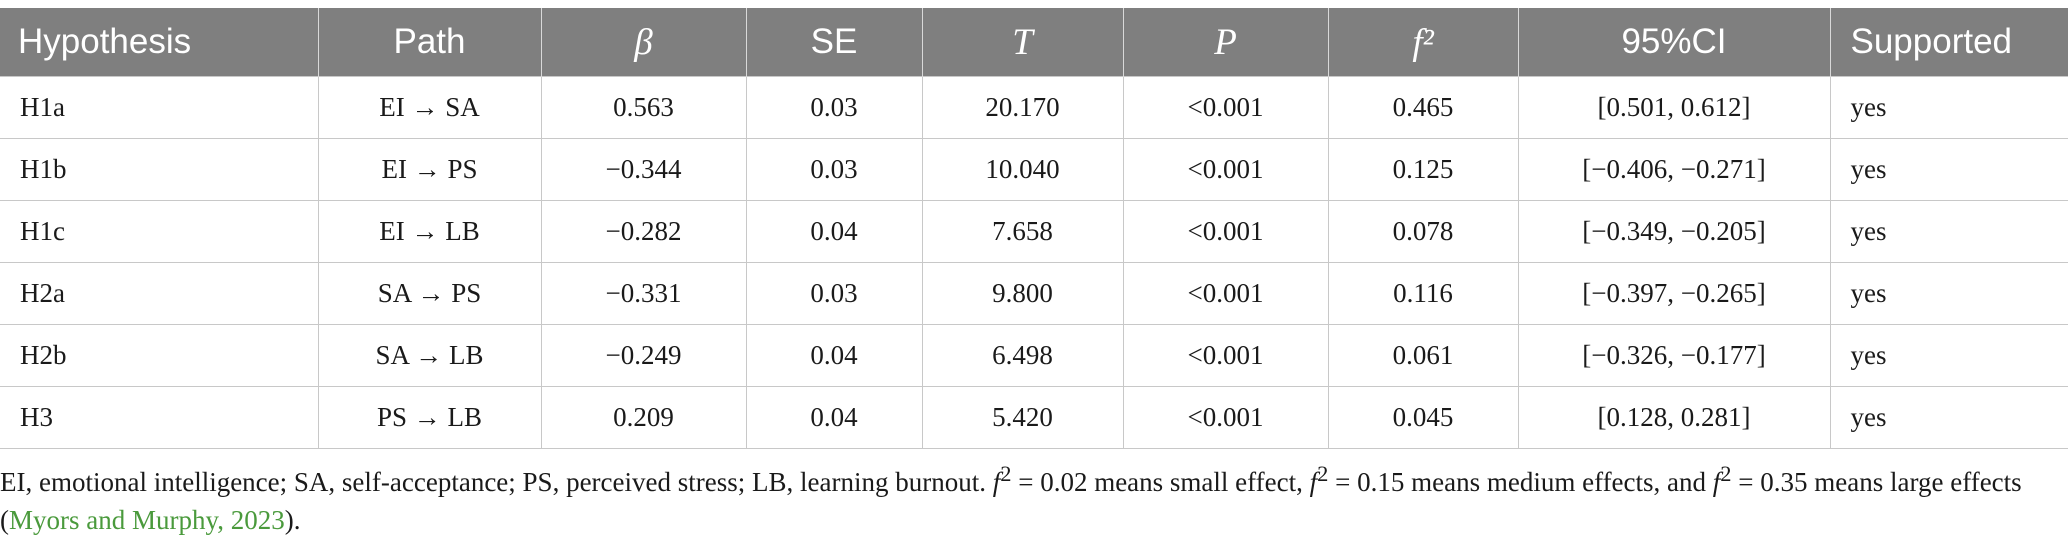  What do you see at coordinates (1716, 482) in the screenshot?
I see `footnote-f-symbol-3: f` at bounding box center [1716, 482].